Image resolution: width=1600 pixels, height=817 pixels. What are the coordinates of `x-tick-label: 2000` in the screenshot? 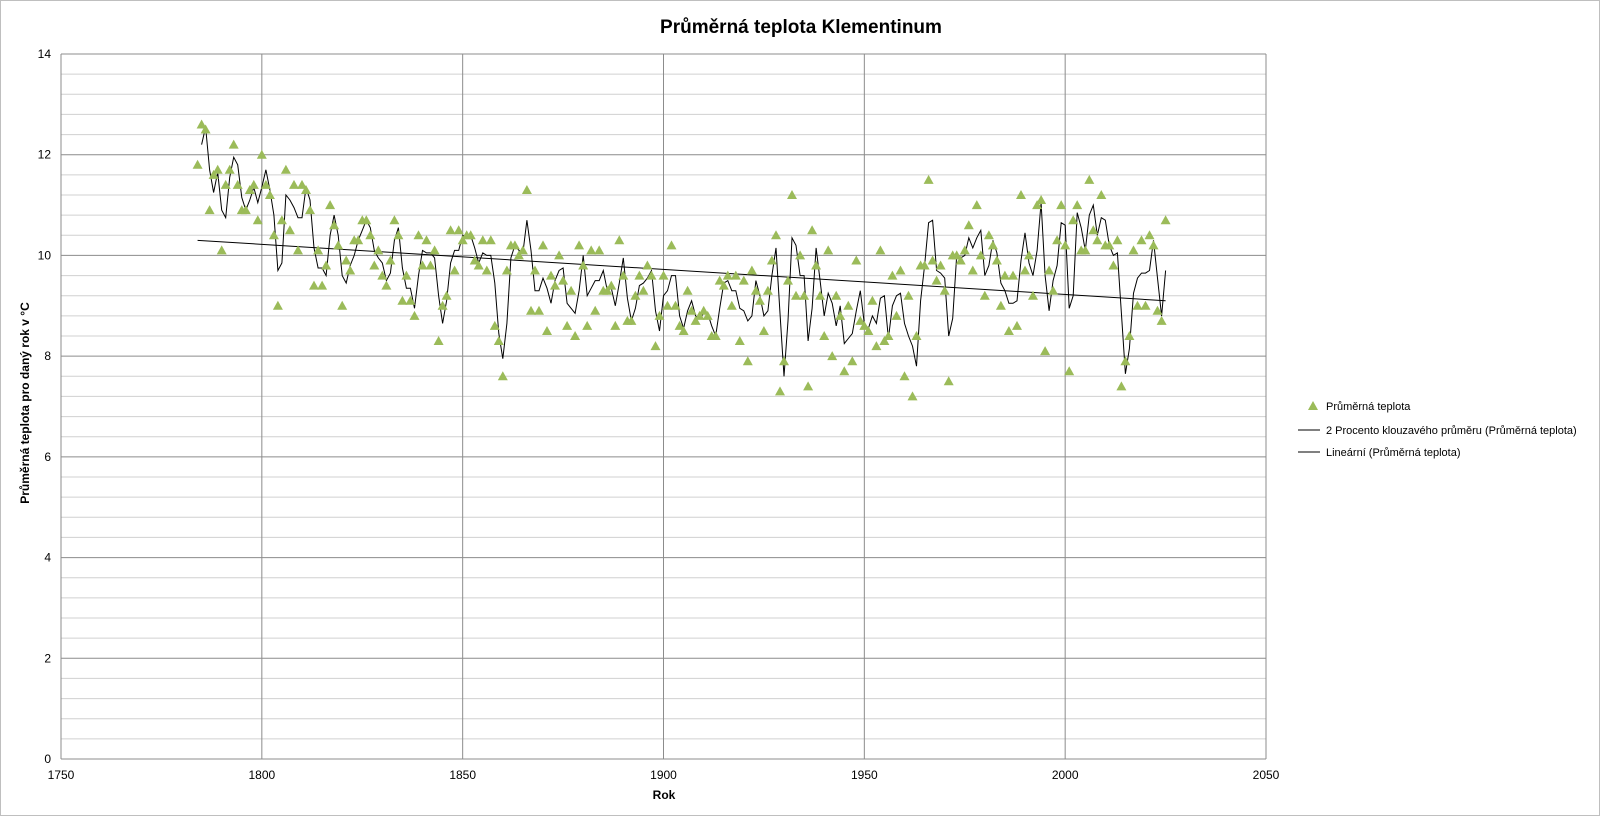 It's located at (1065, 775).